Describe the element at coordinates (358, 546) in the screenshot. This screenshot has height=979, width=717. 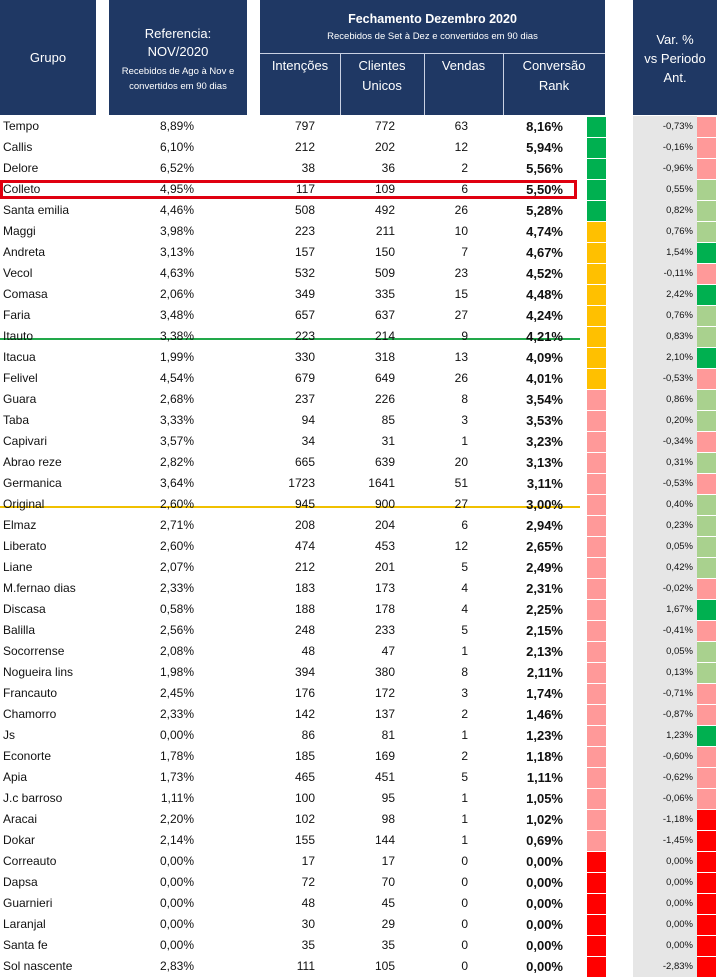
I see `table-row: Liberato 2,60% 474 453 12 2,65% 0,05%` at that location.